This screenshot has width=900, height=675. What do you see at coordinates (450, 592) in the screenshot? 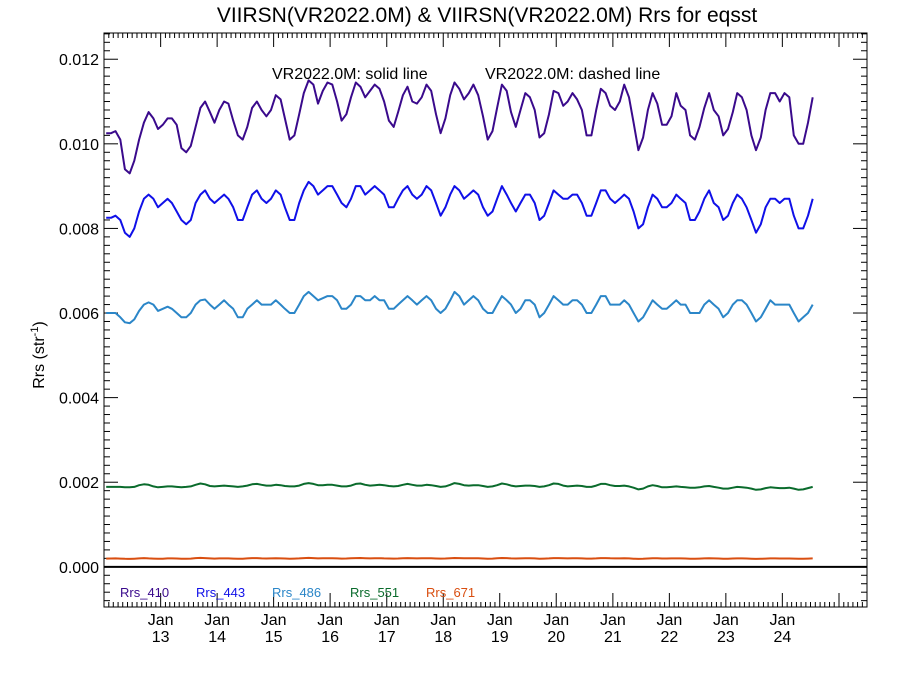
I see `legend-entry-rrs-671: Rrs_671` at bounding box center [450, 592].